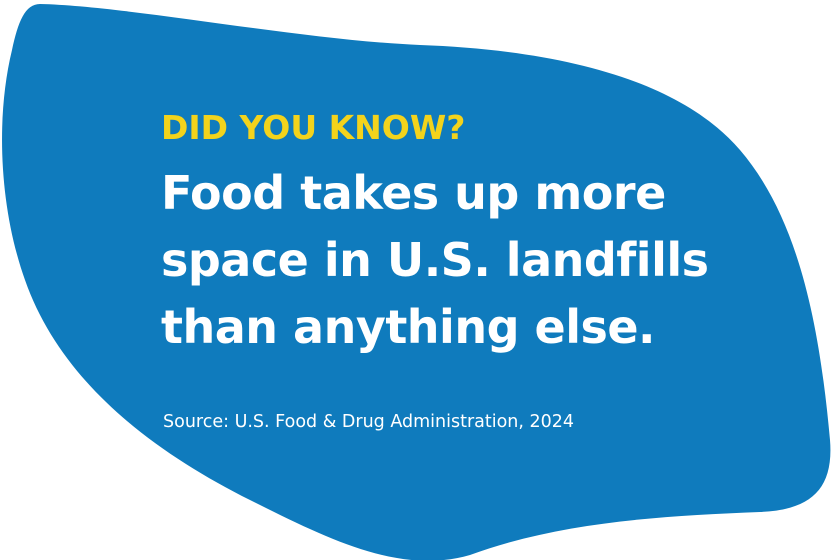 The width and height of the screenshot is (833, 560). What do you see at coordinates (413, 193) in the screenshot?
I see `headline-line-1: Food takes up more` at bounding box center [413, 193].